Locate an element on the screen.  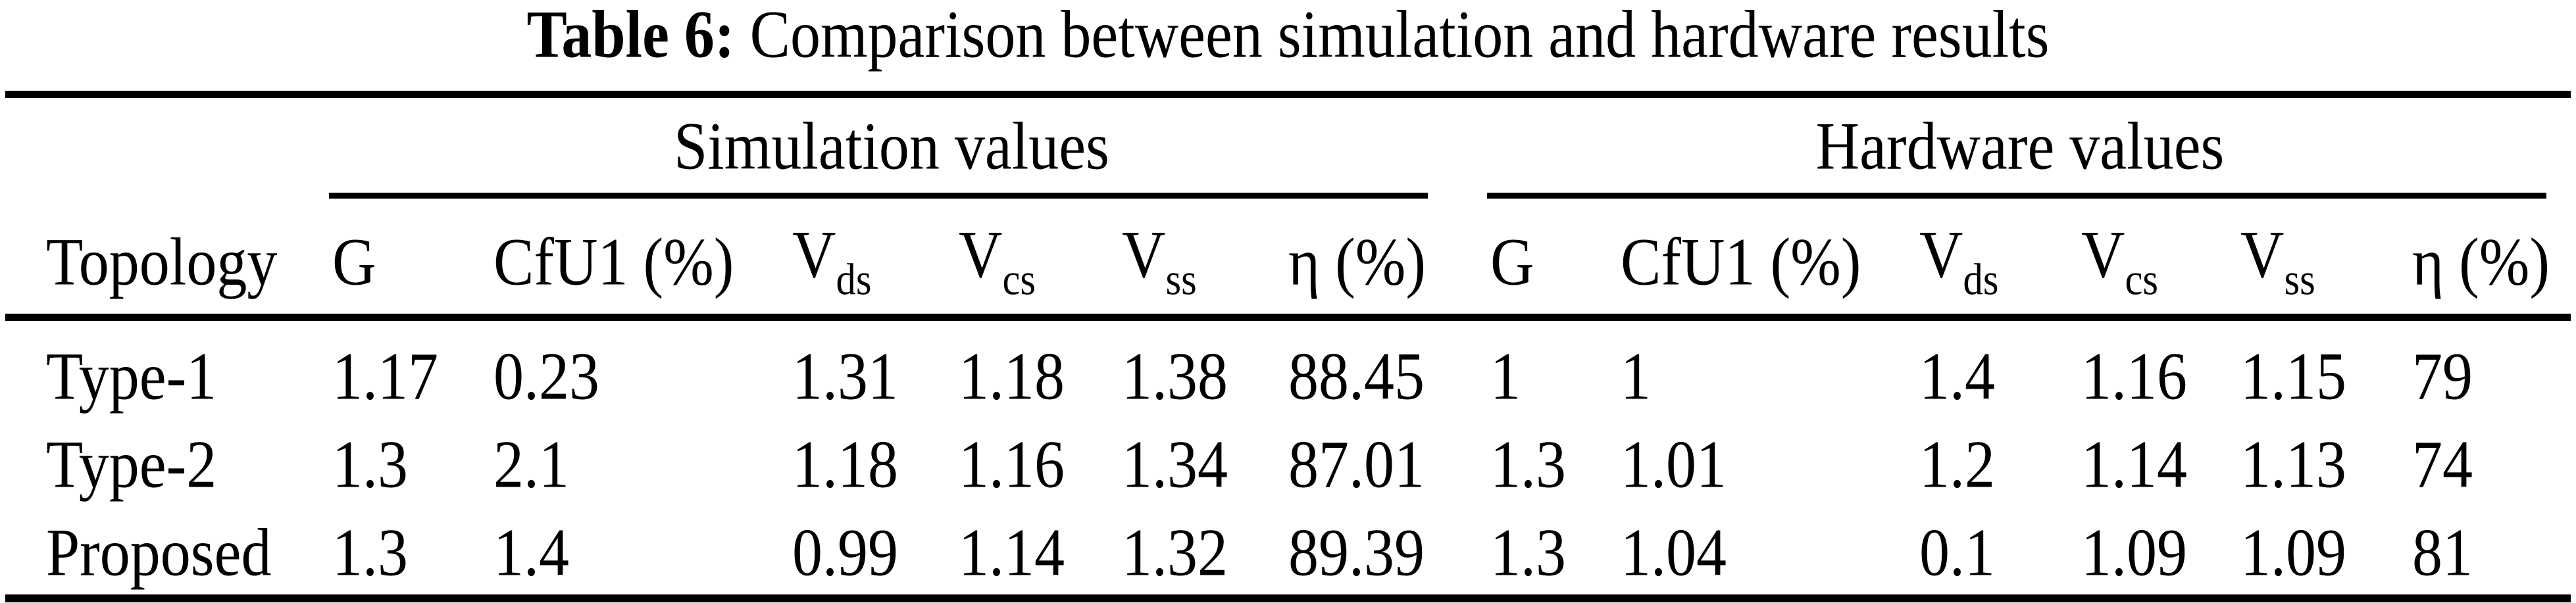
data-cell: 2.1 is located at coordinates (531, 464).